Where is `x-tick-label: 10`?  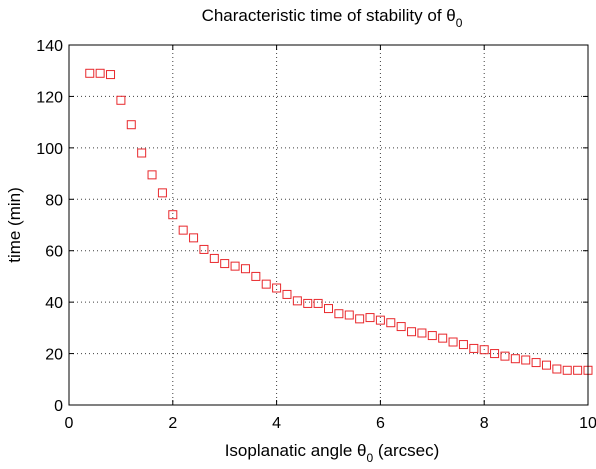
x-tick-label: 10 is located at coordinates (587, 423).